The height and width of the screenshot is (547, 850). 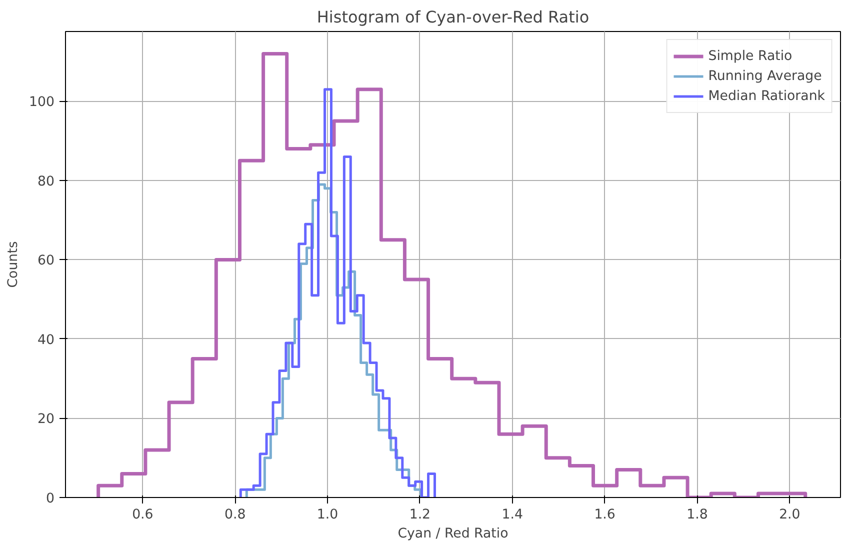 I want to click on legend-label: Median Ratiorank, so click(x=766, y=96).